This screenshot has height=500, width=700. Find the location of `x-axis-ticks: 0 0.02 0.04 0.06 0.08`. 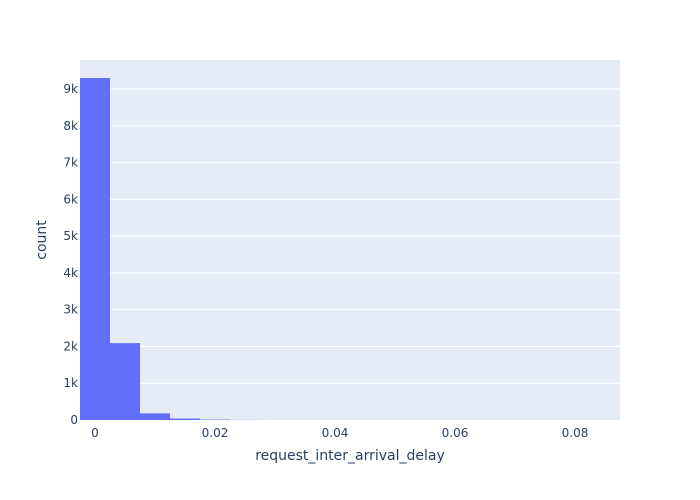

x-axis-ticks: 0 0.02 0.04 0.06 0.08 is located at coordinates (339, 433).